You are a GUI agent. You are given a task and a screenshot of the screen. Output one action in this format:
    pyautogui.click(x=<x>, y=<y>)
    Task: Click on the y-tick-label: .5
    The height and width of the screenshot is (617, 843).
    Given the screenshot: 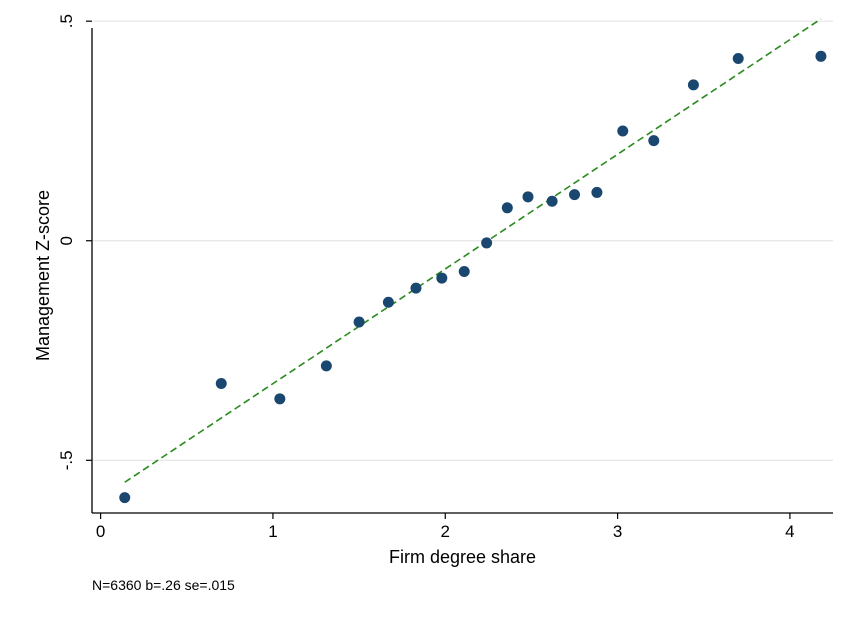 What is the action you would take?
    pyautogui.click(x=66, y=21)
    